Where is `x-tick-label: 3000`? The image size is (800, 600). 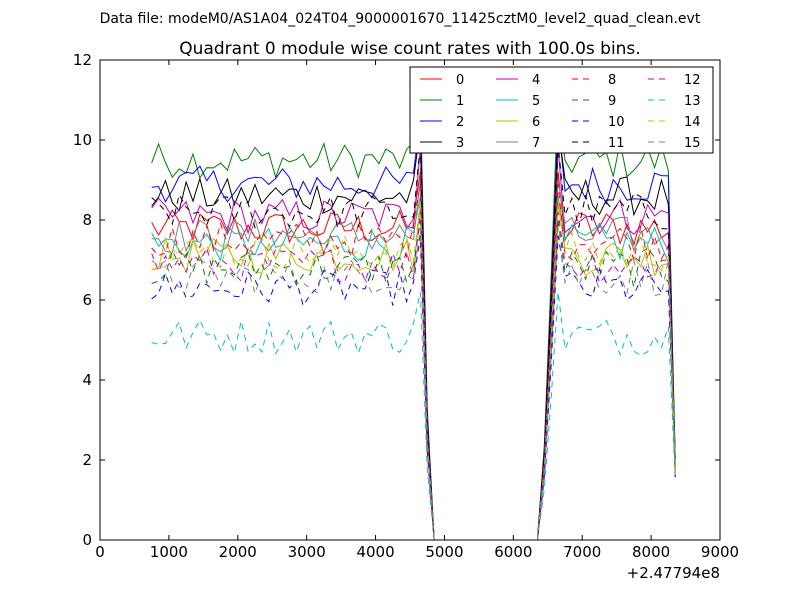 x-tick-label: 3000 is located at coordinates (307, 552).